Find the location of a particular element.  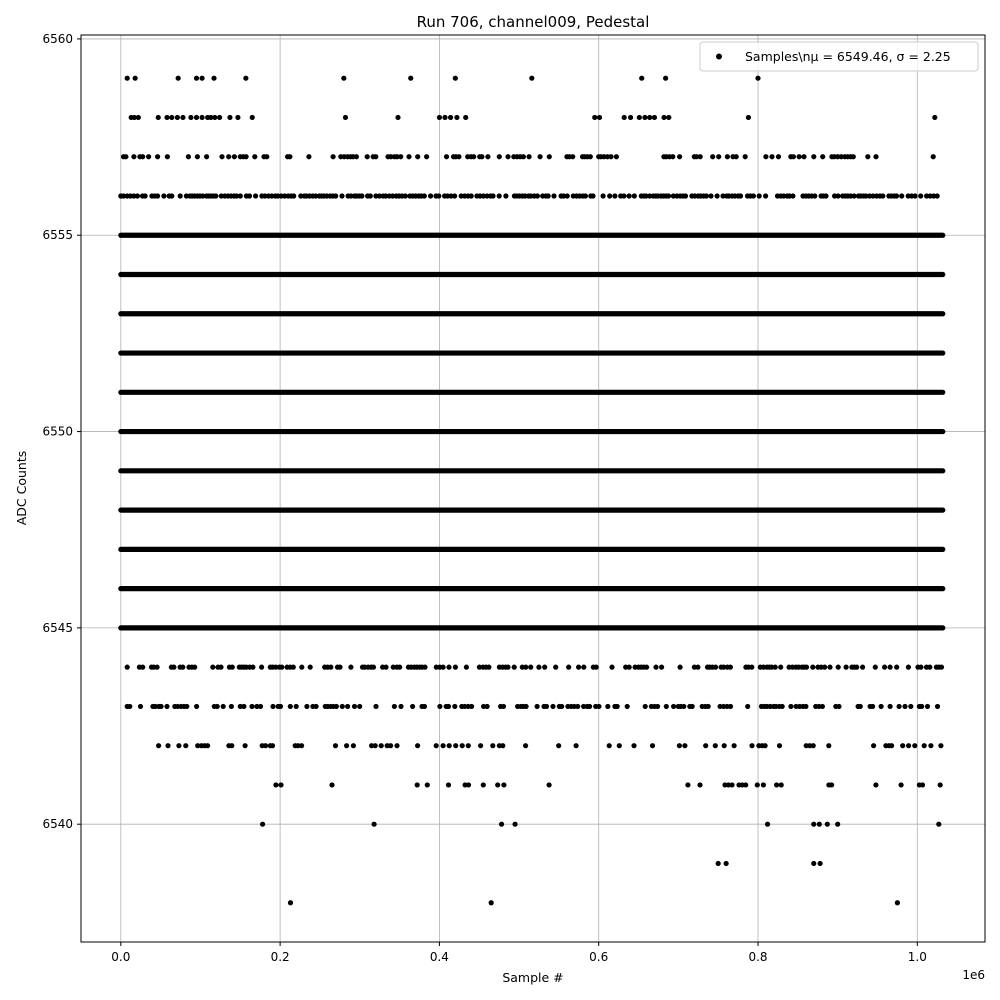

legend: Samples\nμ = 6549.46, σ = 2.25 is located at coordinates (839, 56).